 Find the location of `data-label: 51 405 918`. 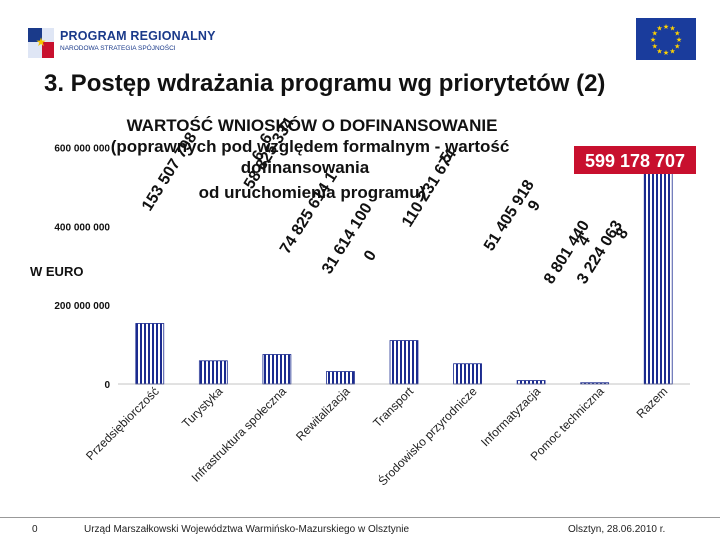

data-label: 51 405 918 is located at coordinates (509, 215).